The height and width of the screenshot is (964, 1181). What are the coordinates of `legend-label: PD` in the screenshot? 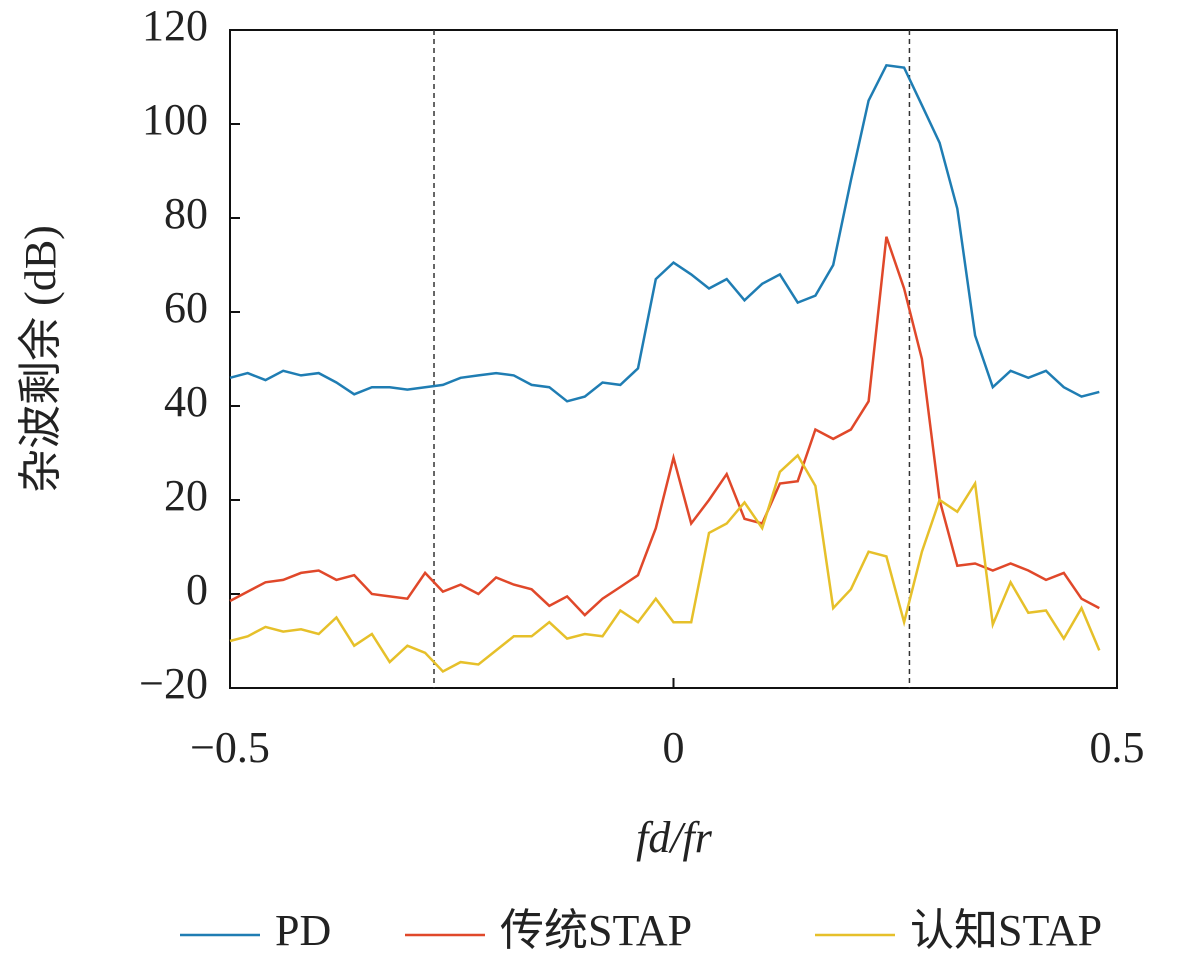 It's located at (303, 930).